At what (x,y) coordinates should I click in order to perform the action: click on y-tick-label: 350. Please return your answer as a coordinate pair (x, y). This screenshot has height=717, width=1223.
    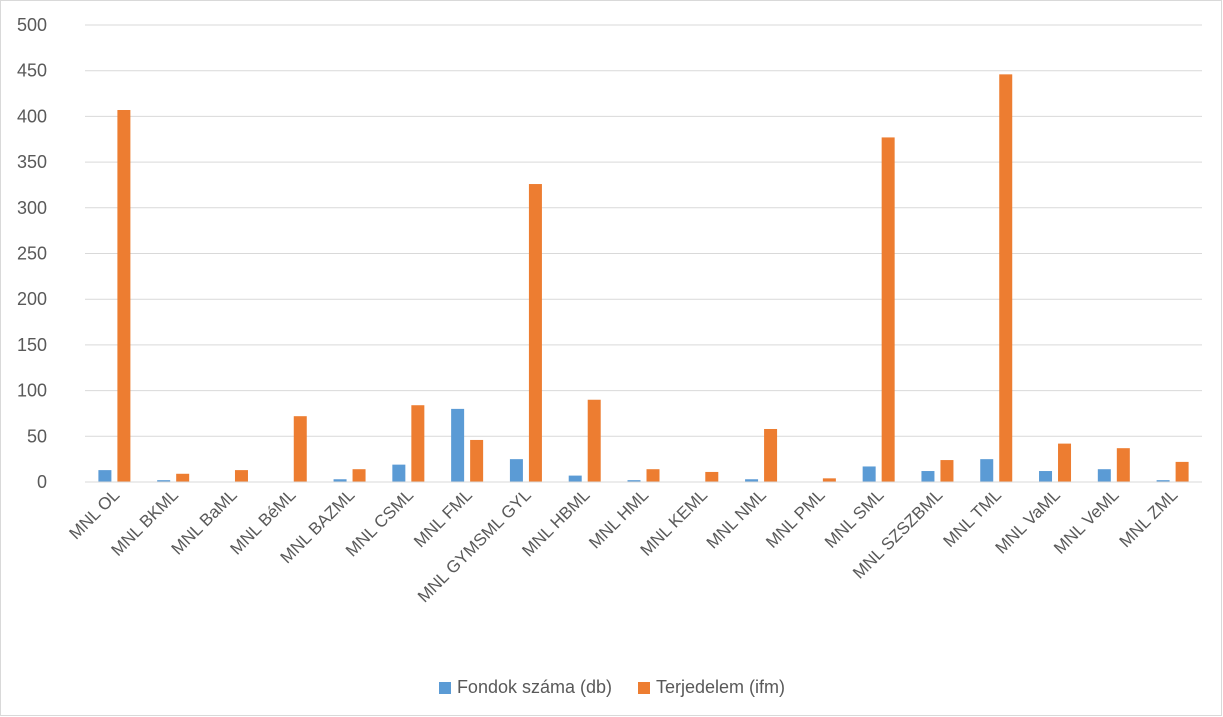
    Looking at the image, I should click on (32, 162).